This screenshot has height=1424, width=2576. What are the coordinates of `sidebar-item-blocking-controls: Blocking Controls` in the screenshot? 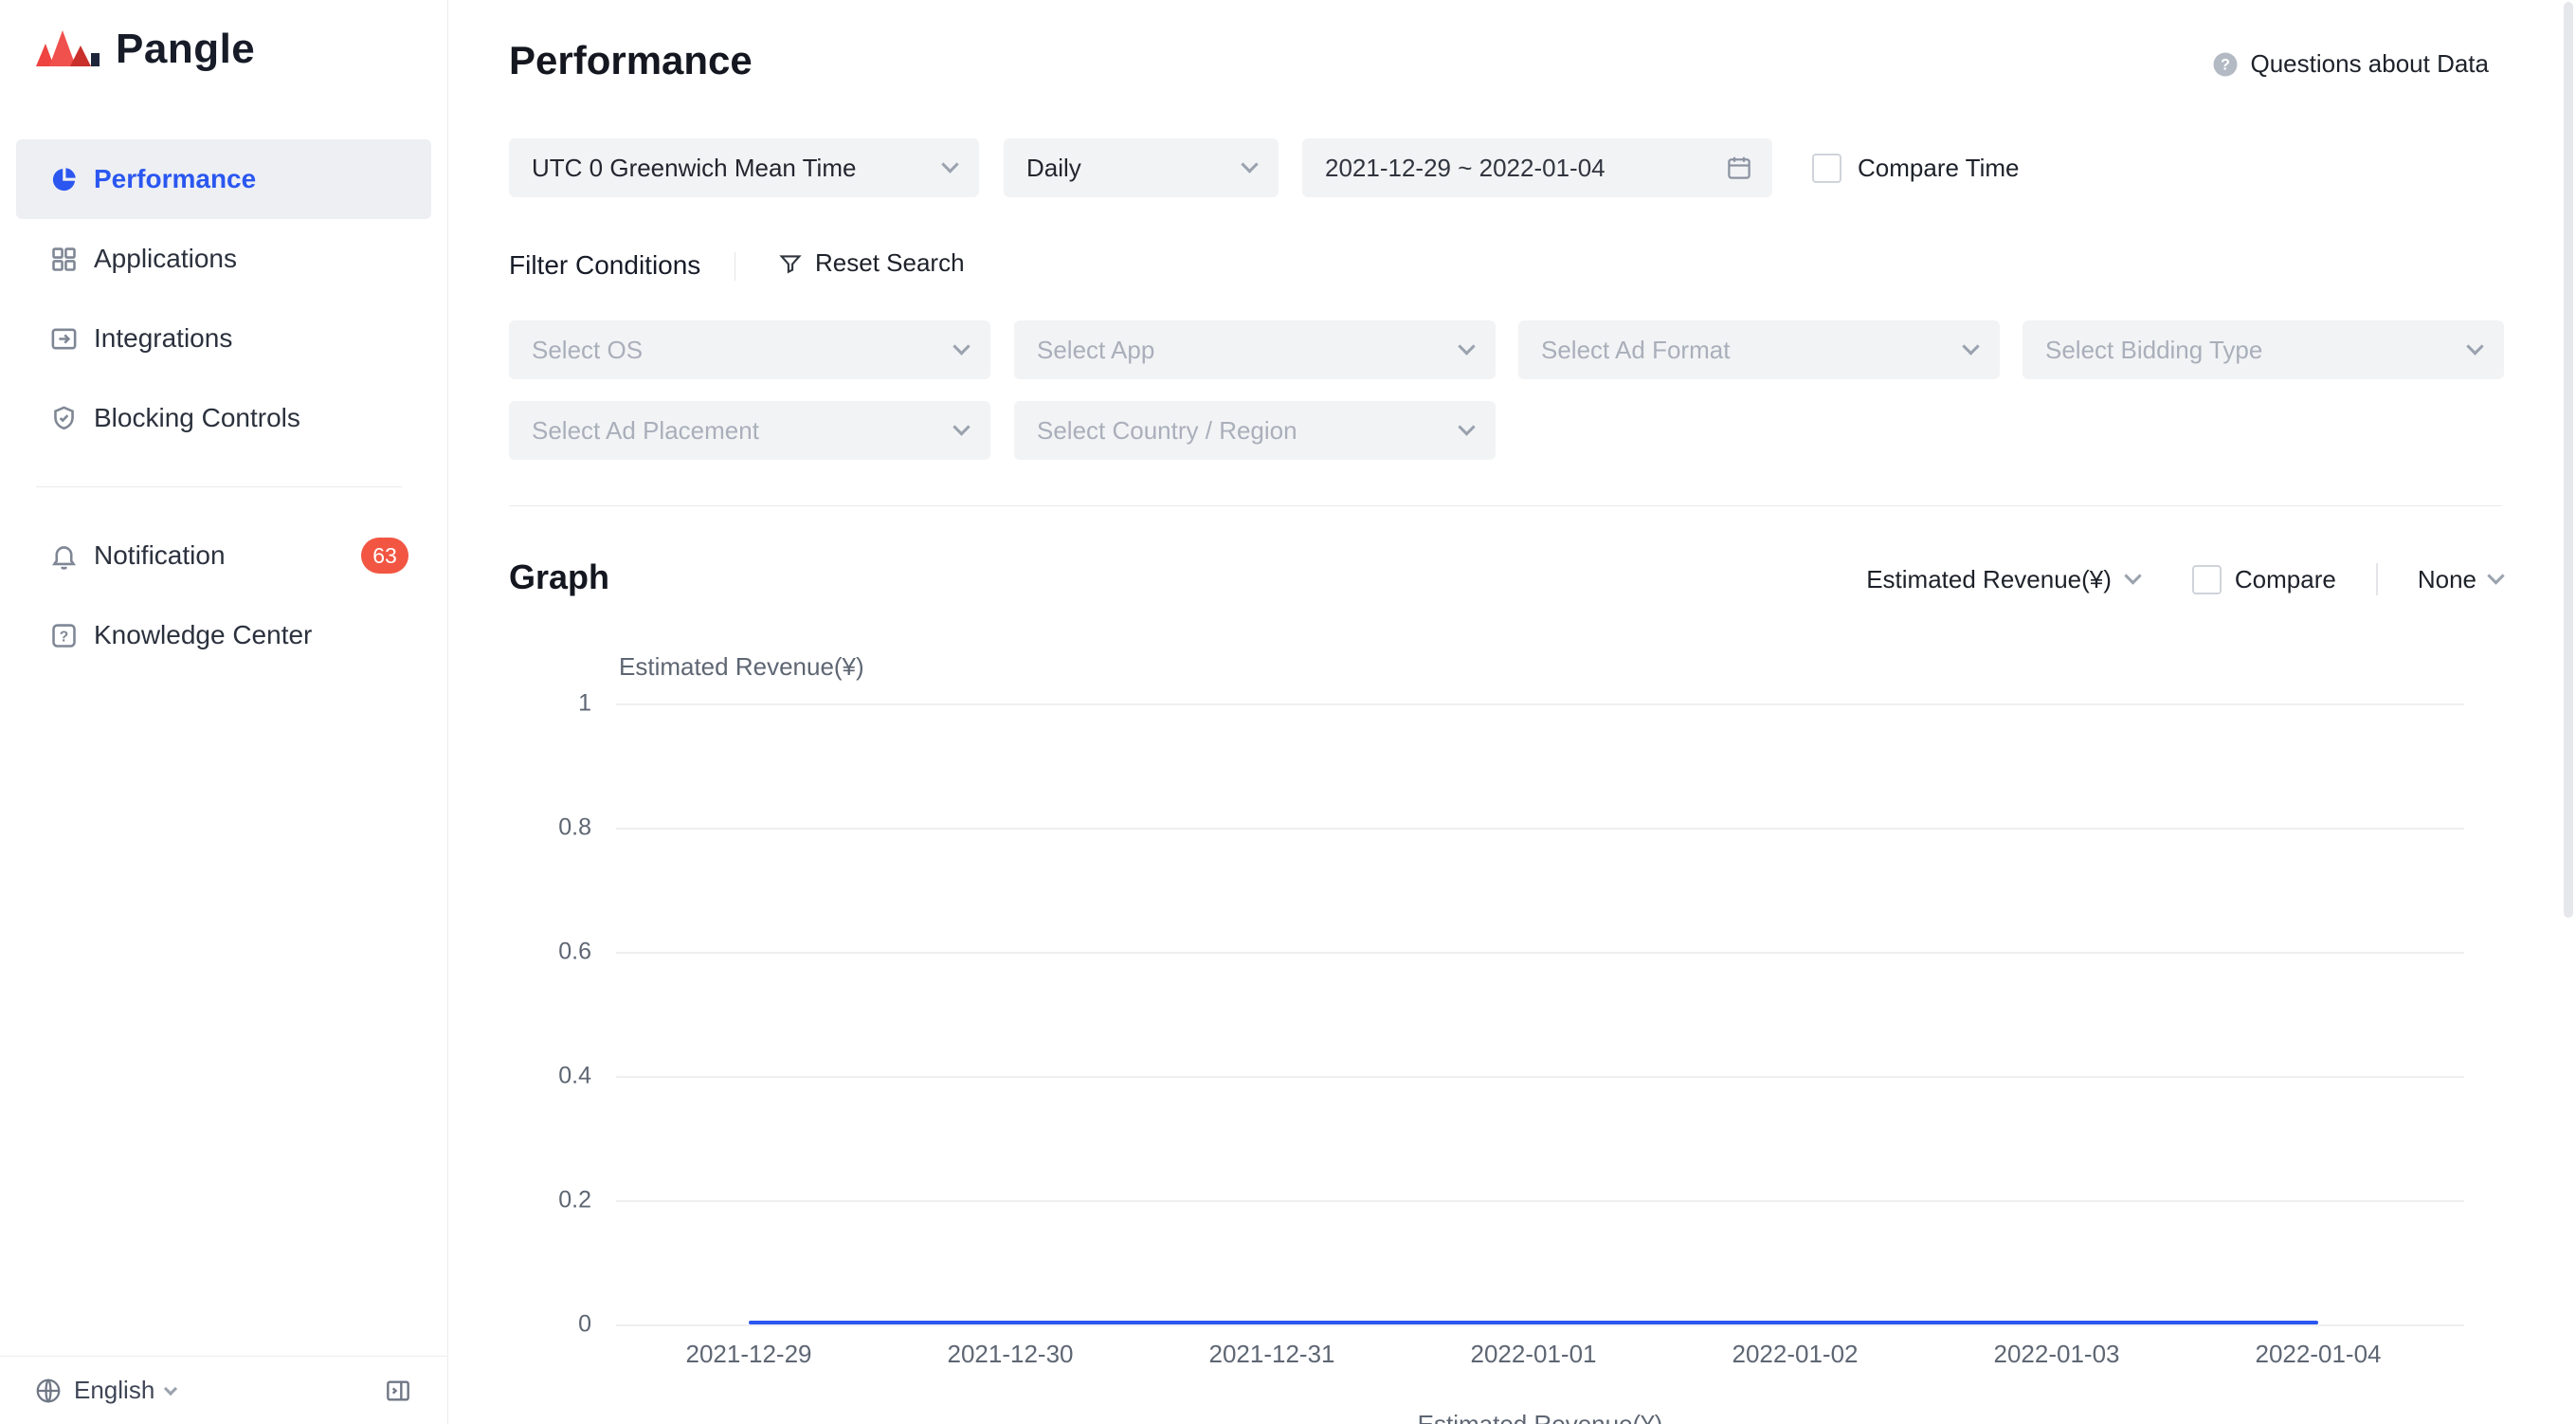 It's located at (223, 418).